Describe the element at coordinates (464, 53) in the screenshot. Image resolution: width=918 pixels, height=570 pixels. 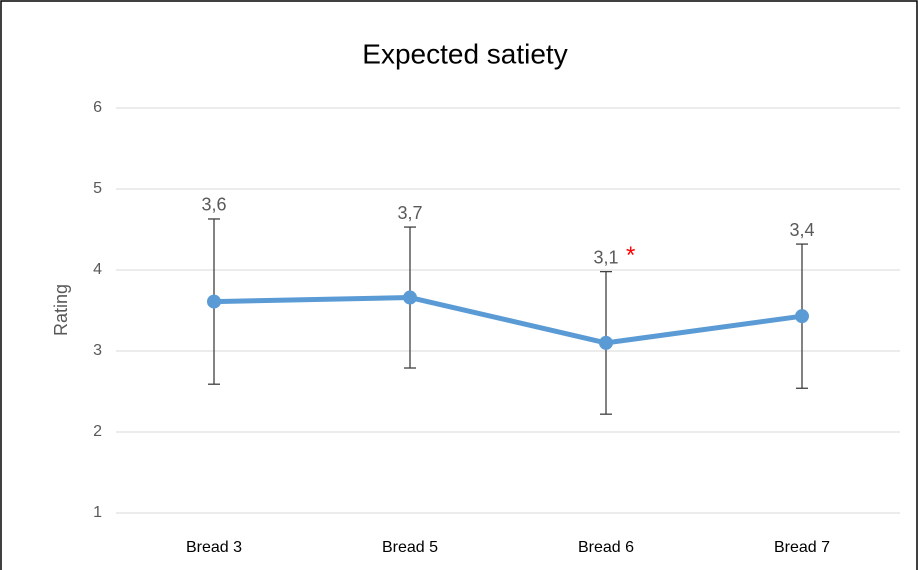
I see `chart-title: Expected satiety` at that location.